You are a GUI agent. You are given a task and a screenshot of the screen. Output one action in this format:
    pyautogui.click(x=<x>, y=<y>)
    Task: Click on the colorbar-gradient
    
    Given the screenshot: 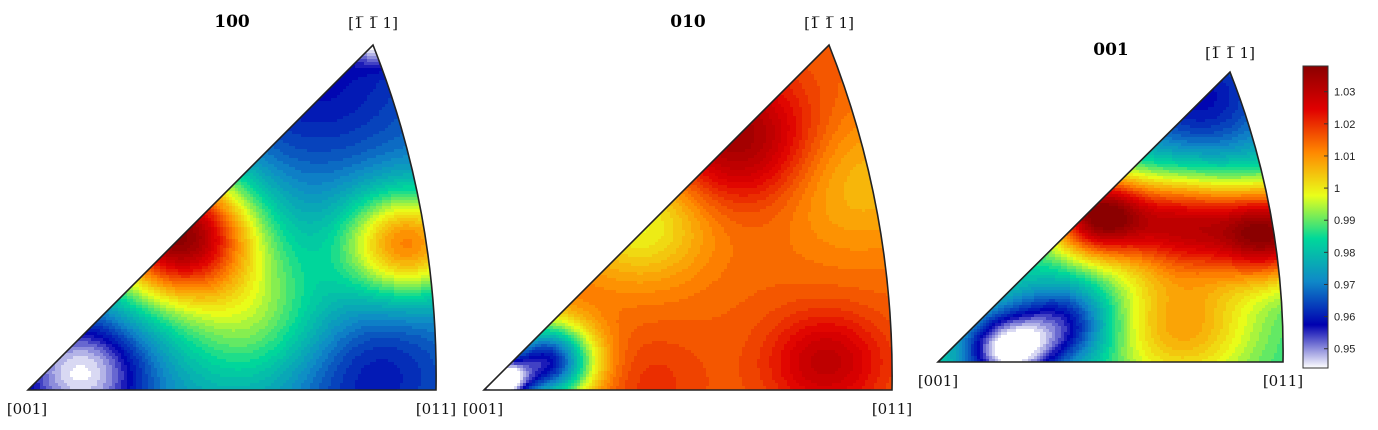 What is the action you would take?
    pyautogui.click(x=1315, y=217)
    